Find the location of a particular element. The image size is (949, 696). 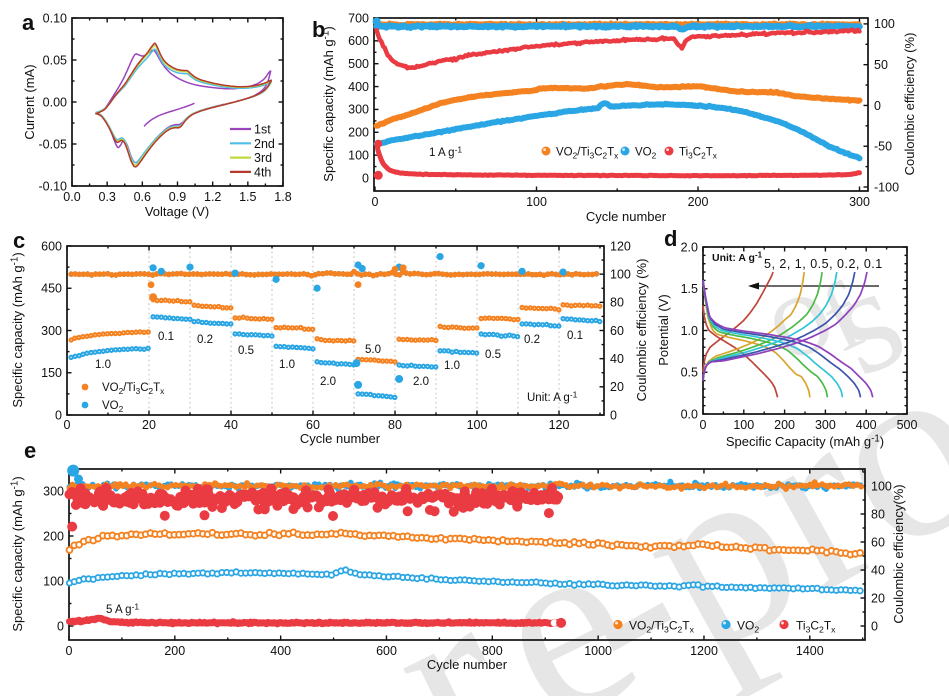

svg-text: 2nd is located at coordinates (264, 144).